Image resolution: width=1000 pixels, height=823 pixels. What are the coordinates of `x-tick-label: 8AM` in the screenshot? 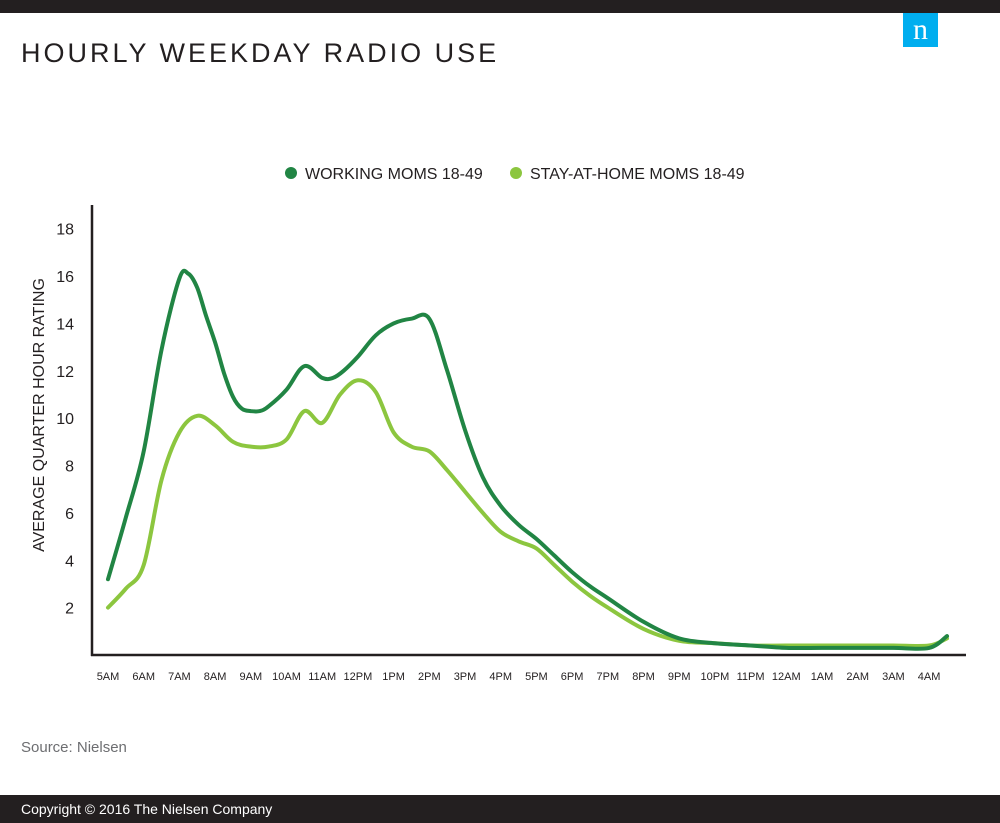 It's located at (215, 677).